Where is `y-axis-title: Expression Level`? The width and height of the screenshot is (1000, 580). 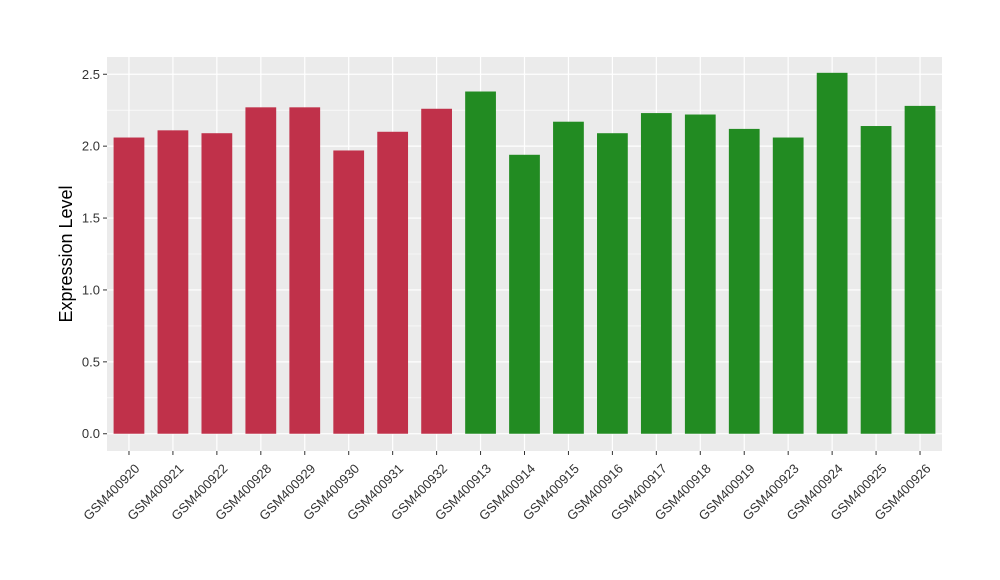 y-axis-title: Expression Level is located at coordinates (66, 253).